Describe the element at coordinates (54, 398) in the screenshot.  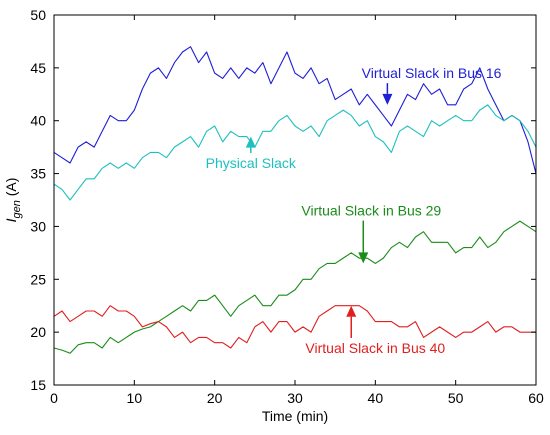
I see `x-tick-label: 0` at that location.